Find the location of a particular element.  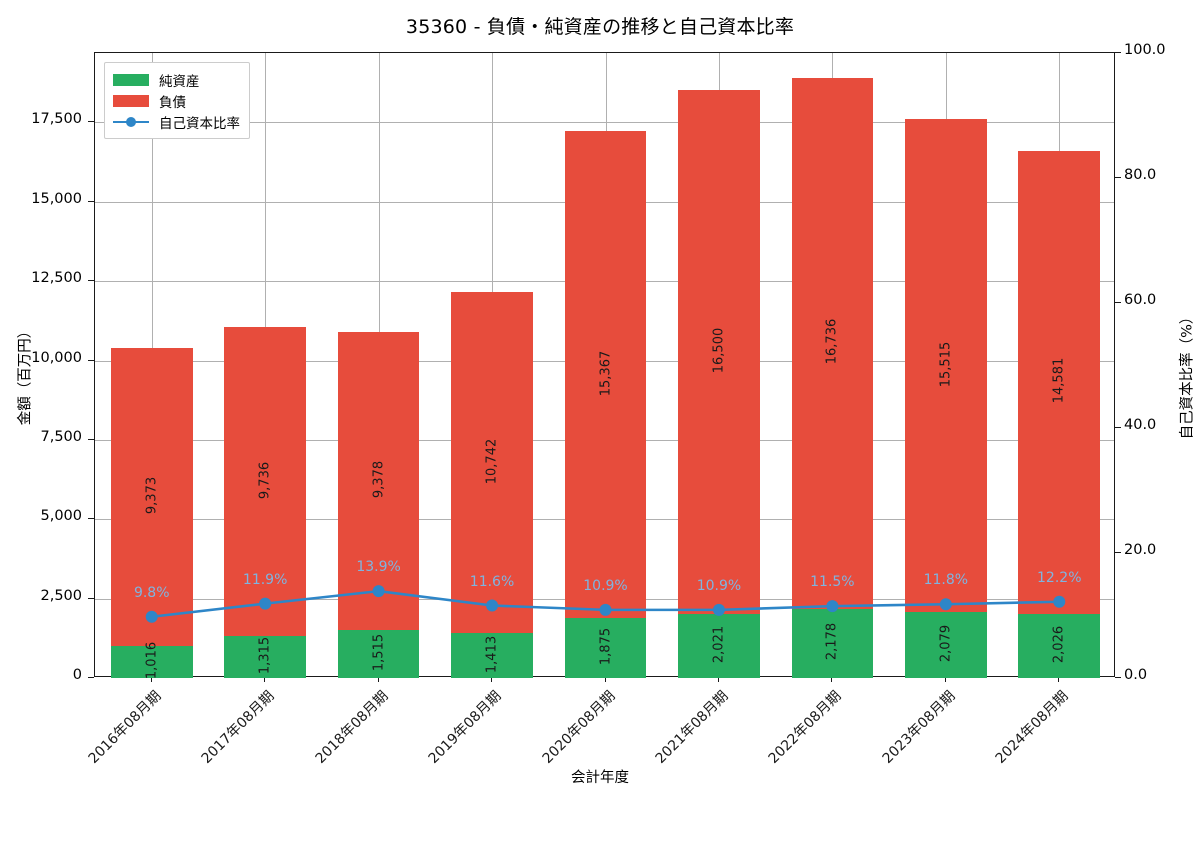

y-axis-tick-label-left: 5,000 is located at coordinates (61, 516).